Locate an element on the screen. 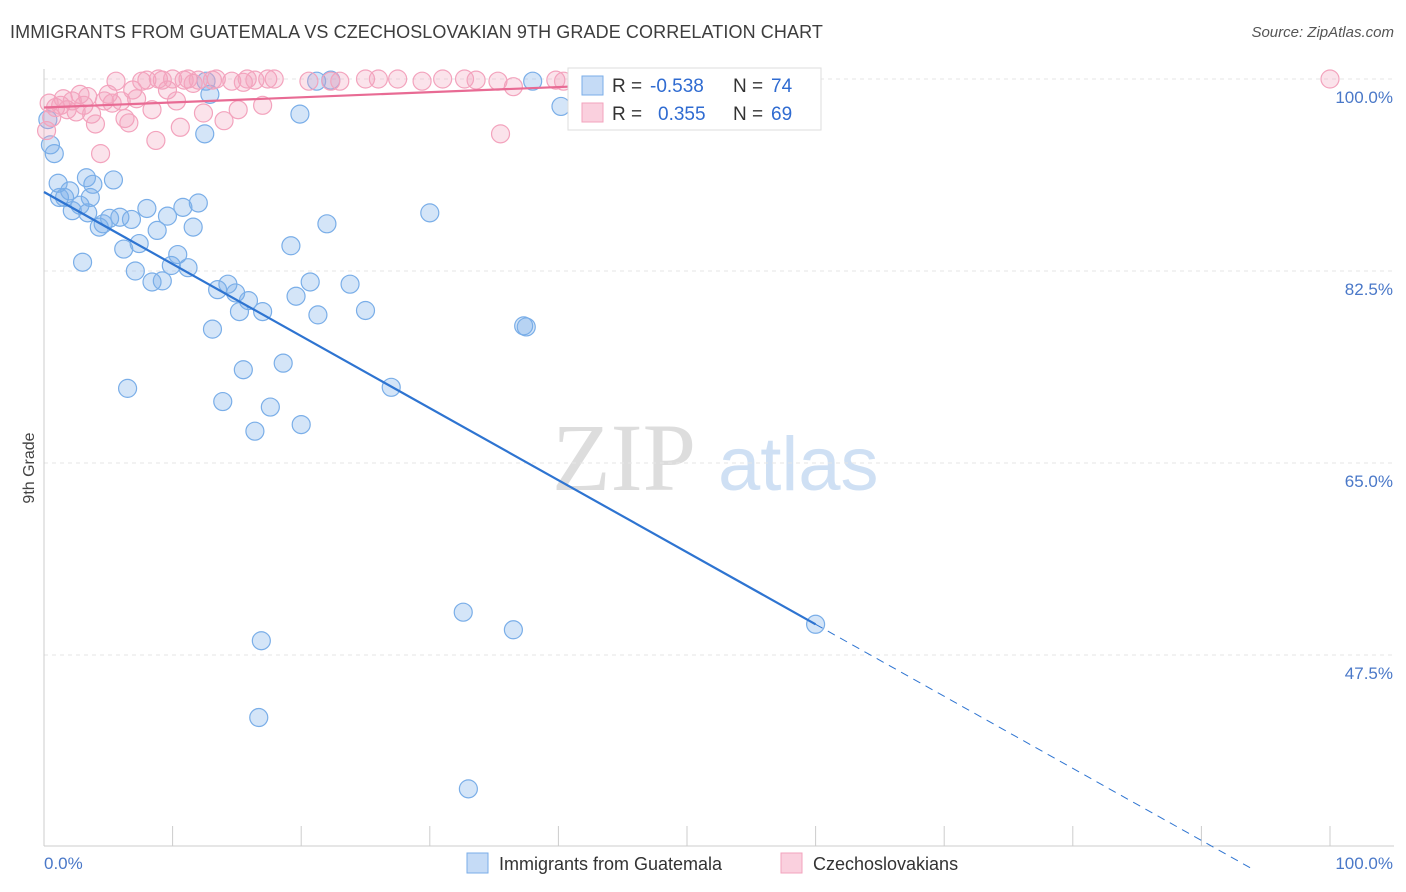  y-axis-label: 9th Grade is located at coordinates (29, 467).